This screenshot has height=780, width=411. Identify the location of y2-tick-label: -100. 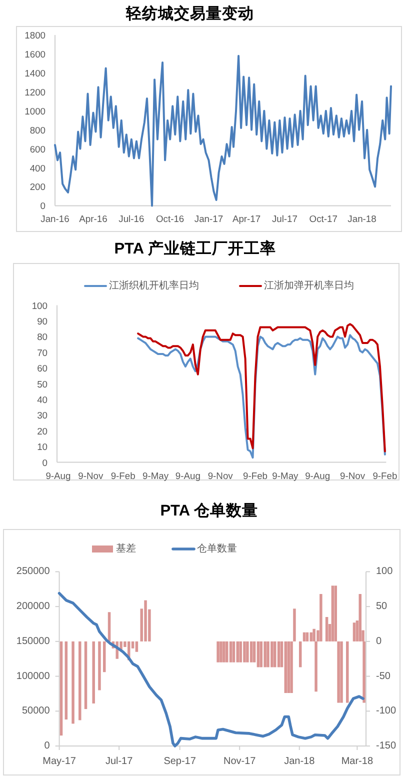
(386, 711).